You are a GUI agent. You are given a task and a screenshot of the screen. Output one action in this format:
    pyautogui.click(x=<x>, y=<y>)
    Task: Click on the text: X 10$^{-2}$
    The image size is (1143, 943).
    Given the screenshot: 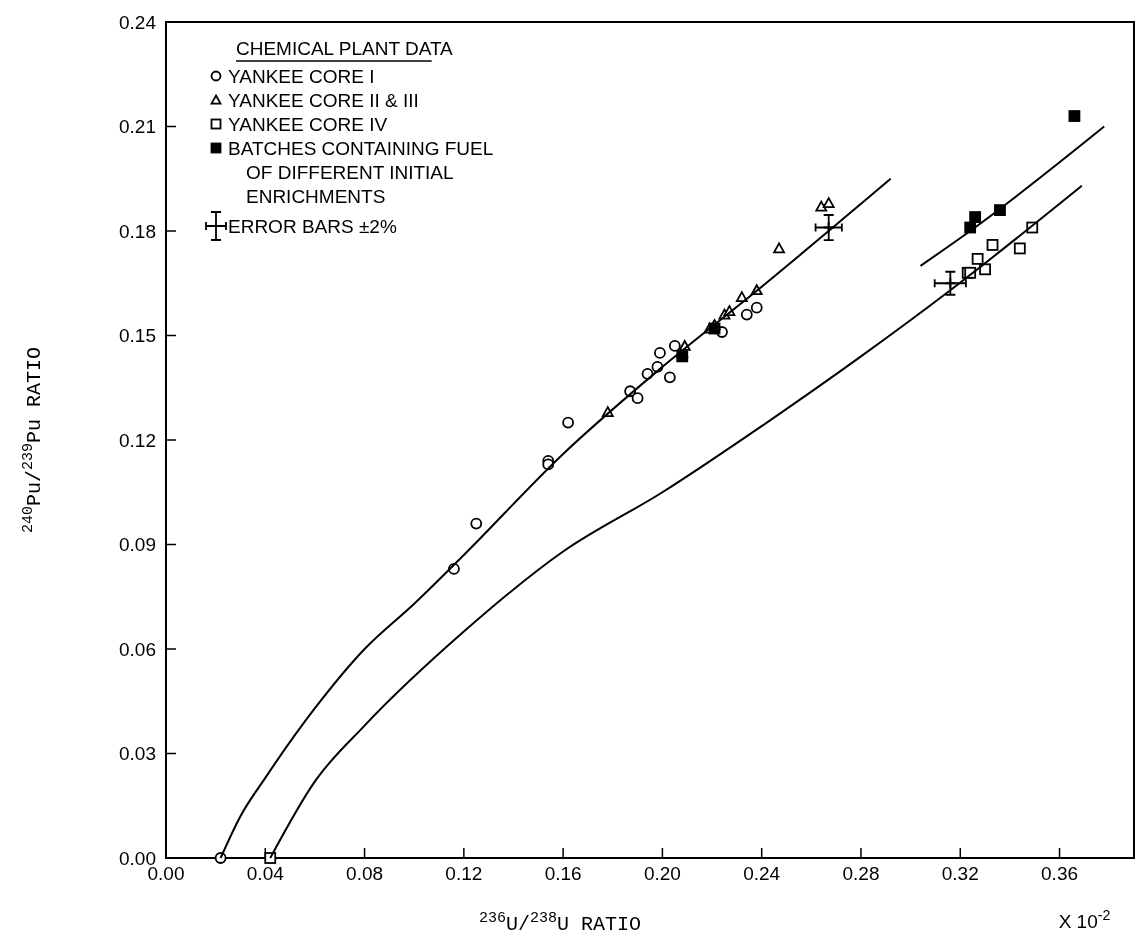 What is the action you would take?
    pyautogui.click(x=1084, y=919)
    